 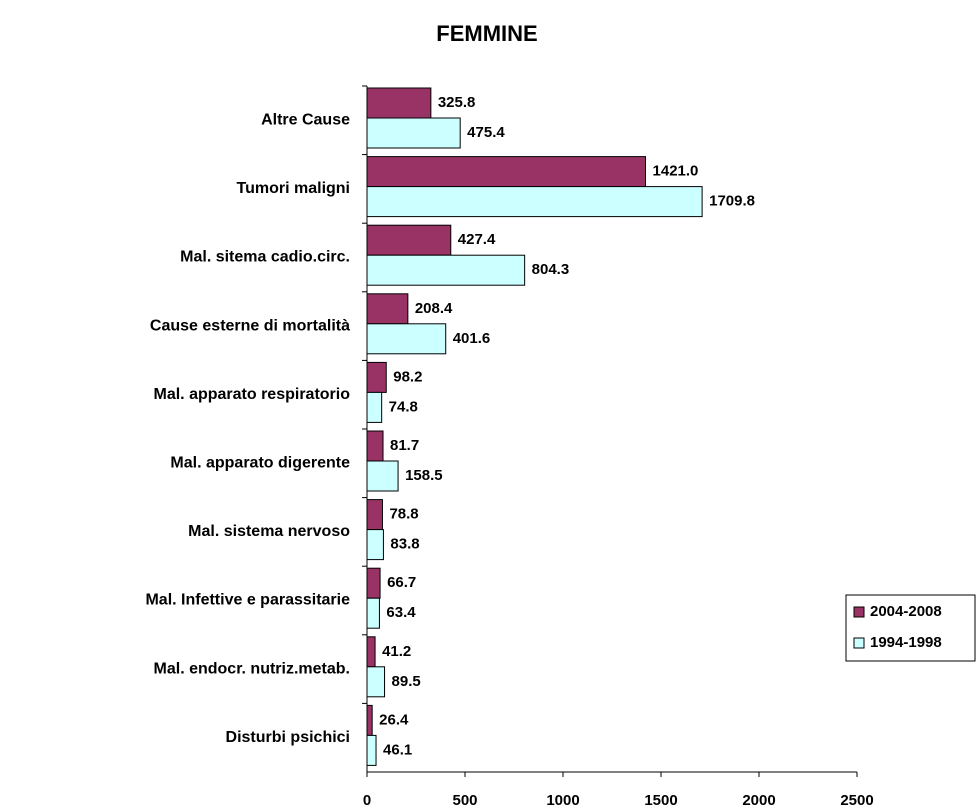 What do you see at coordinates (403, 514) in the screenshot?
I see `value-label: 78.8` at bounding box center [403, 514].